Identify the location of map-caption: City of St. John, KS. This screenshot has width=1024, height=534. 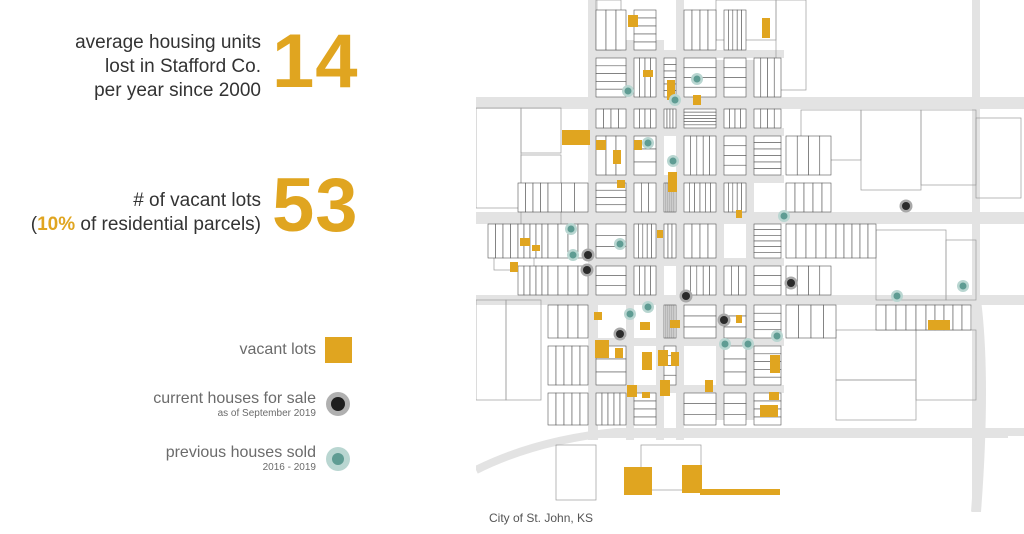
(541, 518).